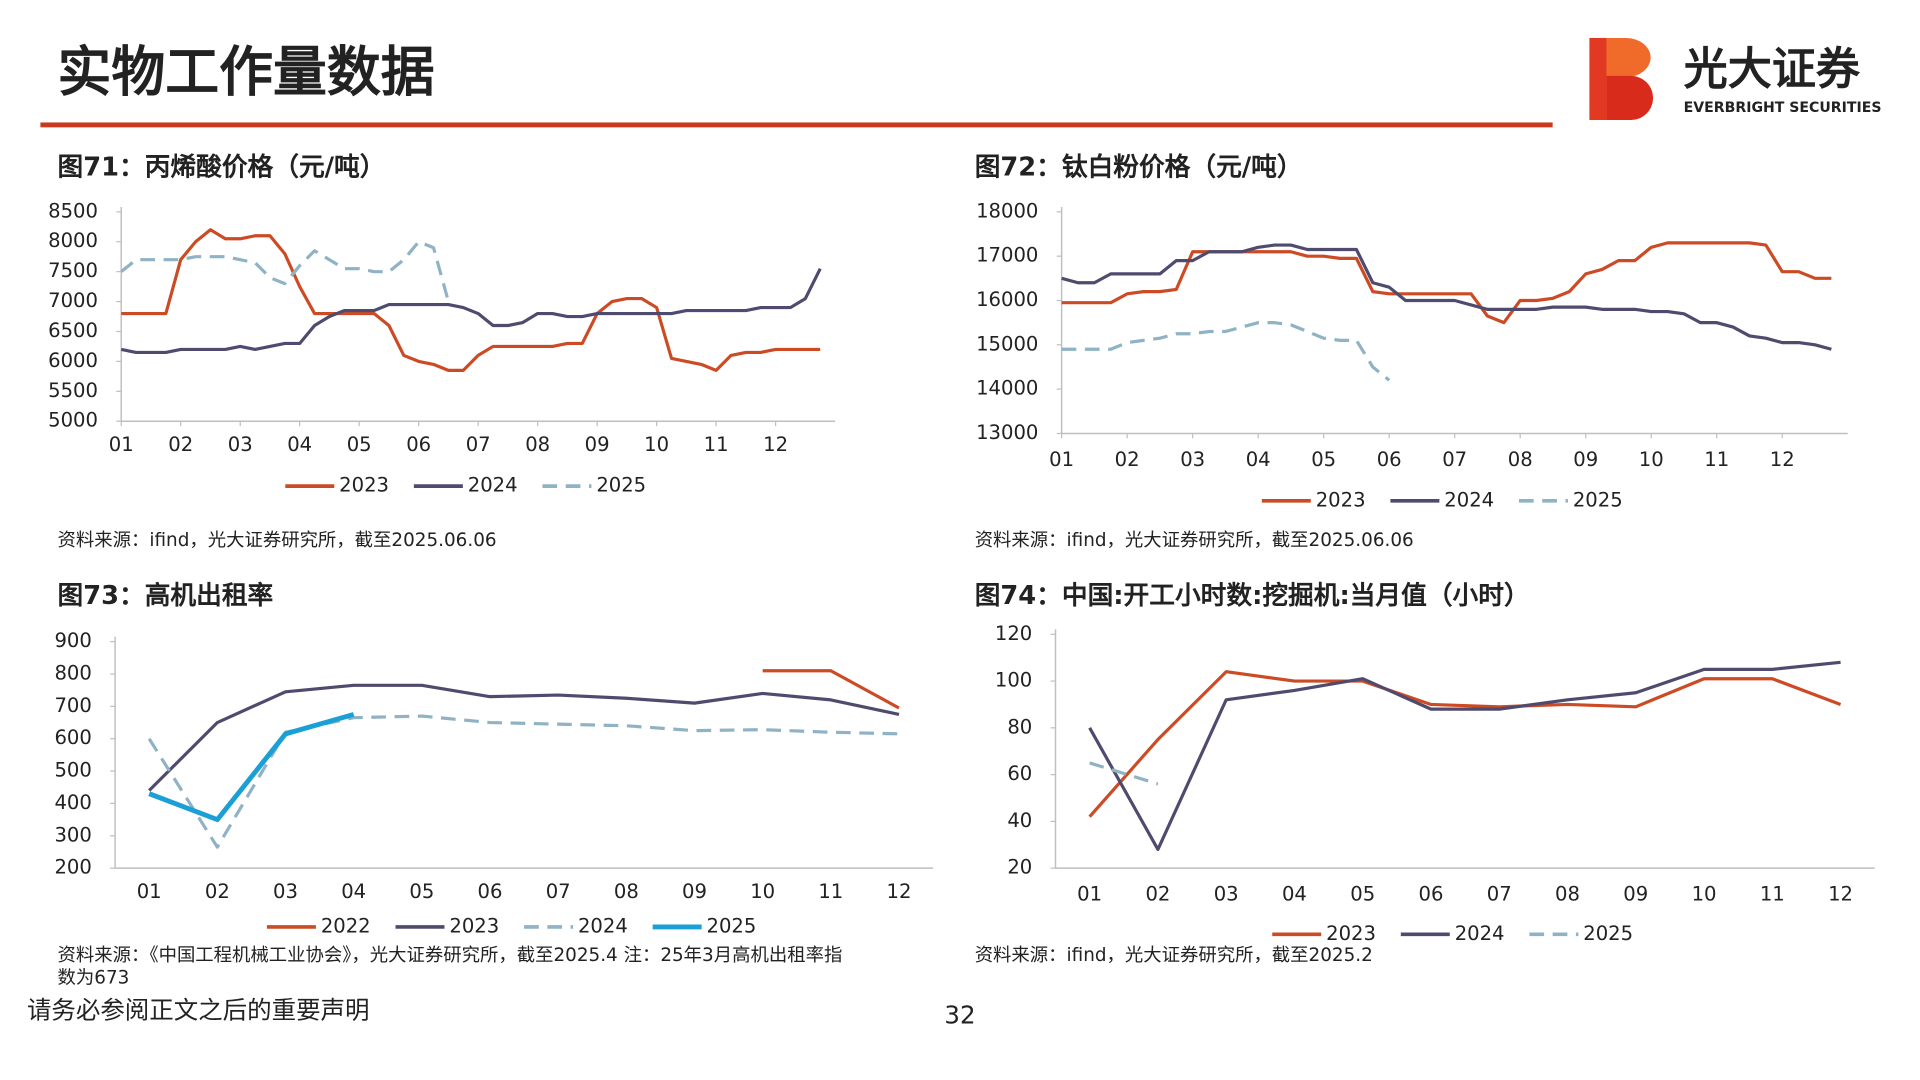  I want to click on legend-label: 2024, so click(1469, 499).